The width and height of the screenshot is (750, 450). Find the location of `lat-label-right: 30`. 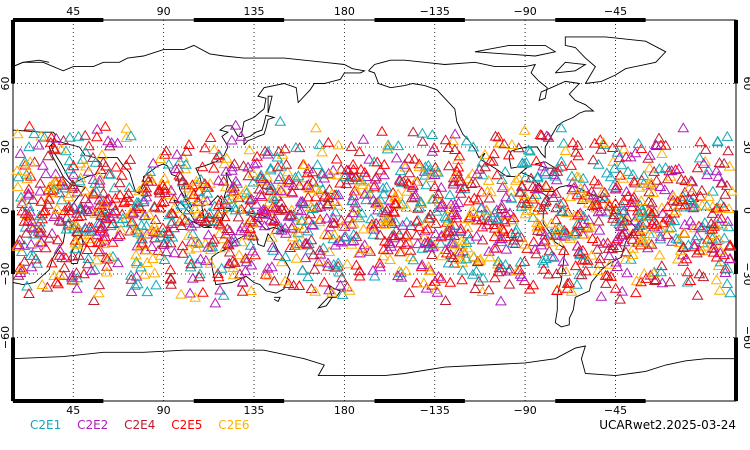

lat-label-right: 30 is located at coordinates (745, 147).